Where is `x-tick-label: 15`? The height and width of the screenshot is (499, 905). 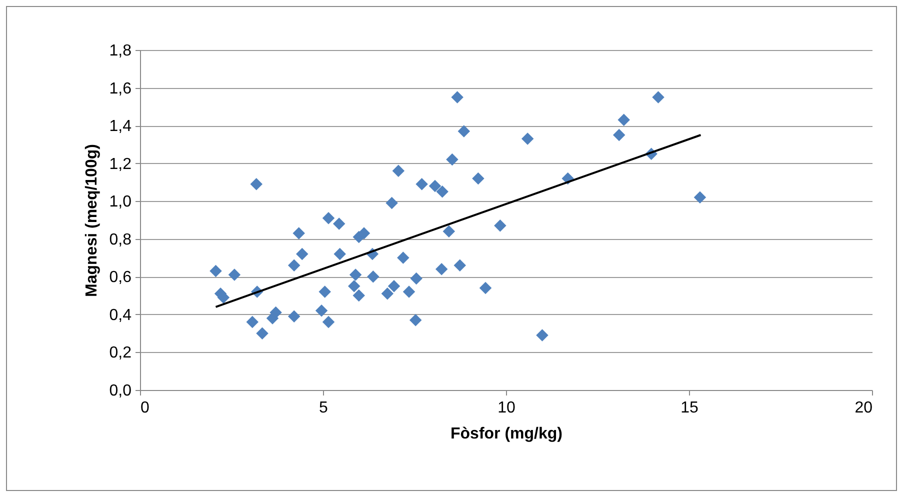
x-tick-label: 15 is located at coordinates (689, 408).